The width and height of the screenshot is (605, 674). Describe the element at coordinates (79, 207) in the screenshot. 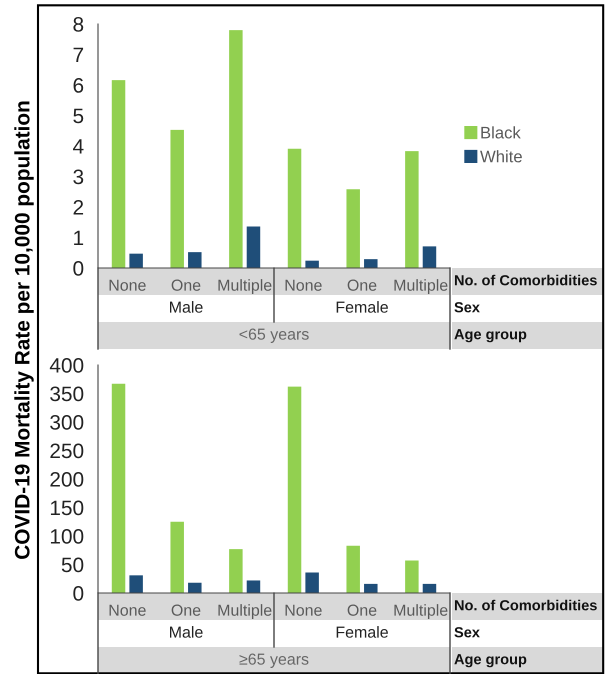

I see `y-tick-label: 2` at that location.